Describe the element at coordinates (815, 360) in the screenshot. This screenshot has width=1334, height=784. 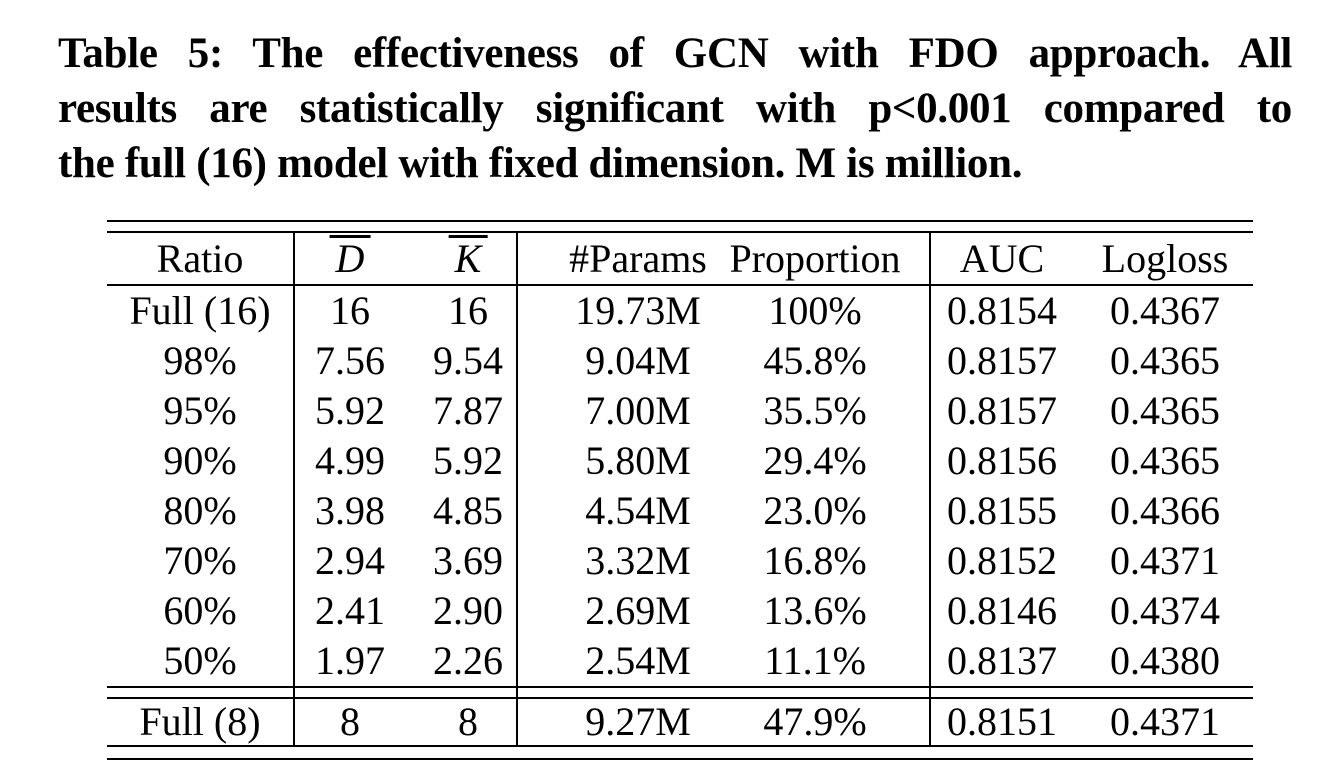
I see `cell-proportion: 45.8%` at that location.